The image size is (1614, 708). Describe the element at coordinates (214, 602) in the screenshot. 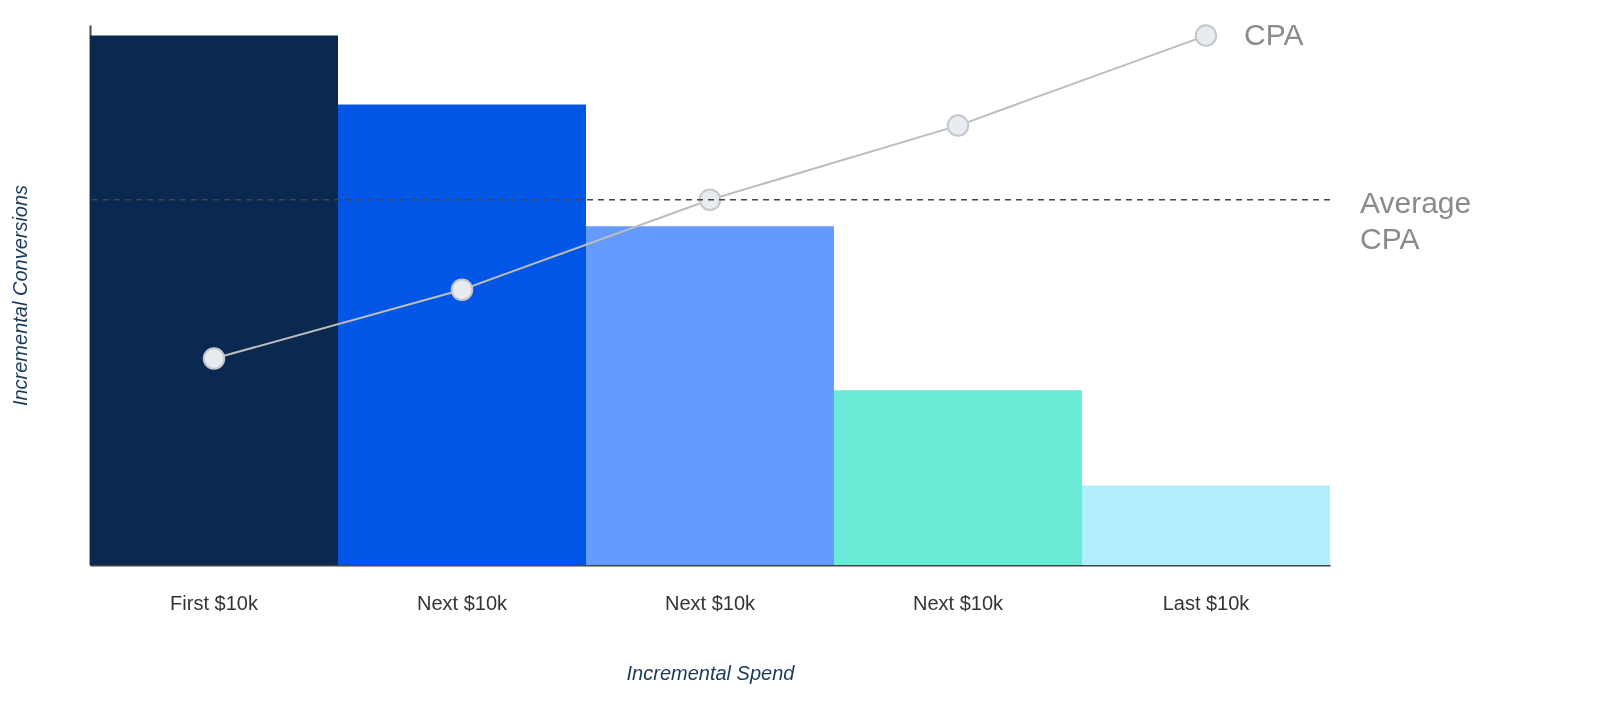

I see `x-tick-label: First $10k` at that location.